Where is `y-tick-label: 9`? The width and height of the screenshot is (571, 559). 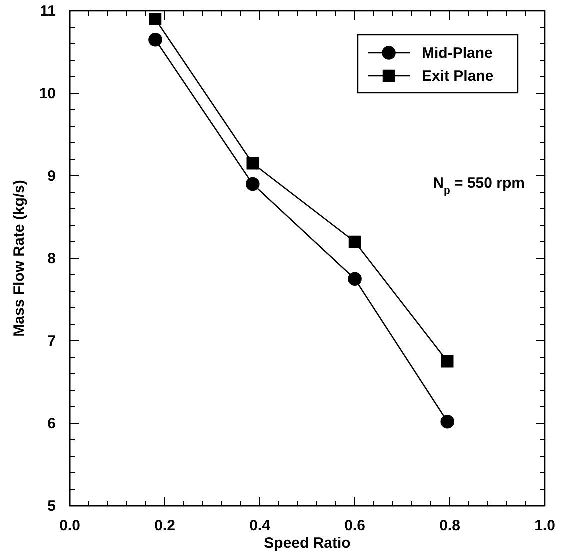 y-tick-label: 9 is located at coordinates (52, 176).